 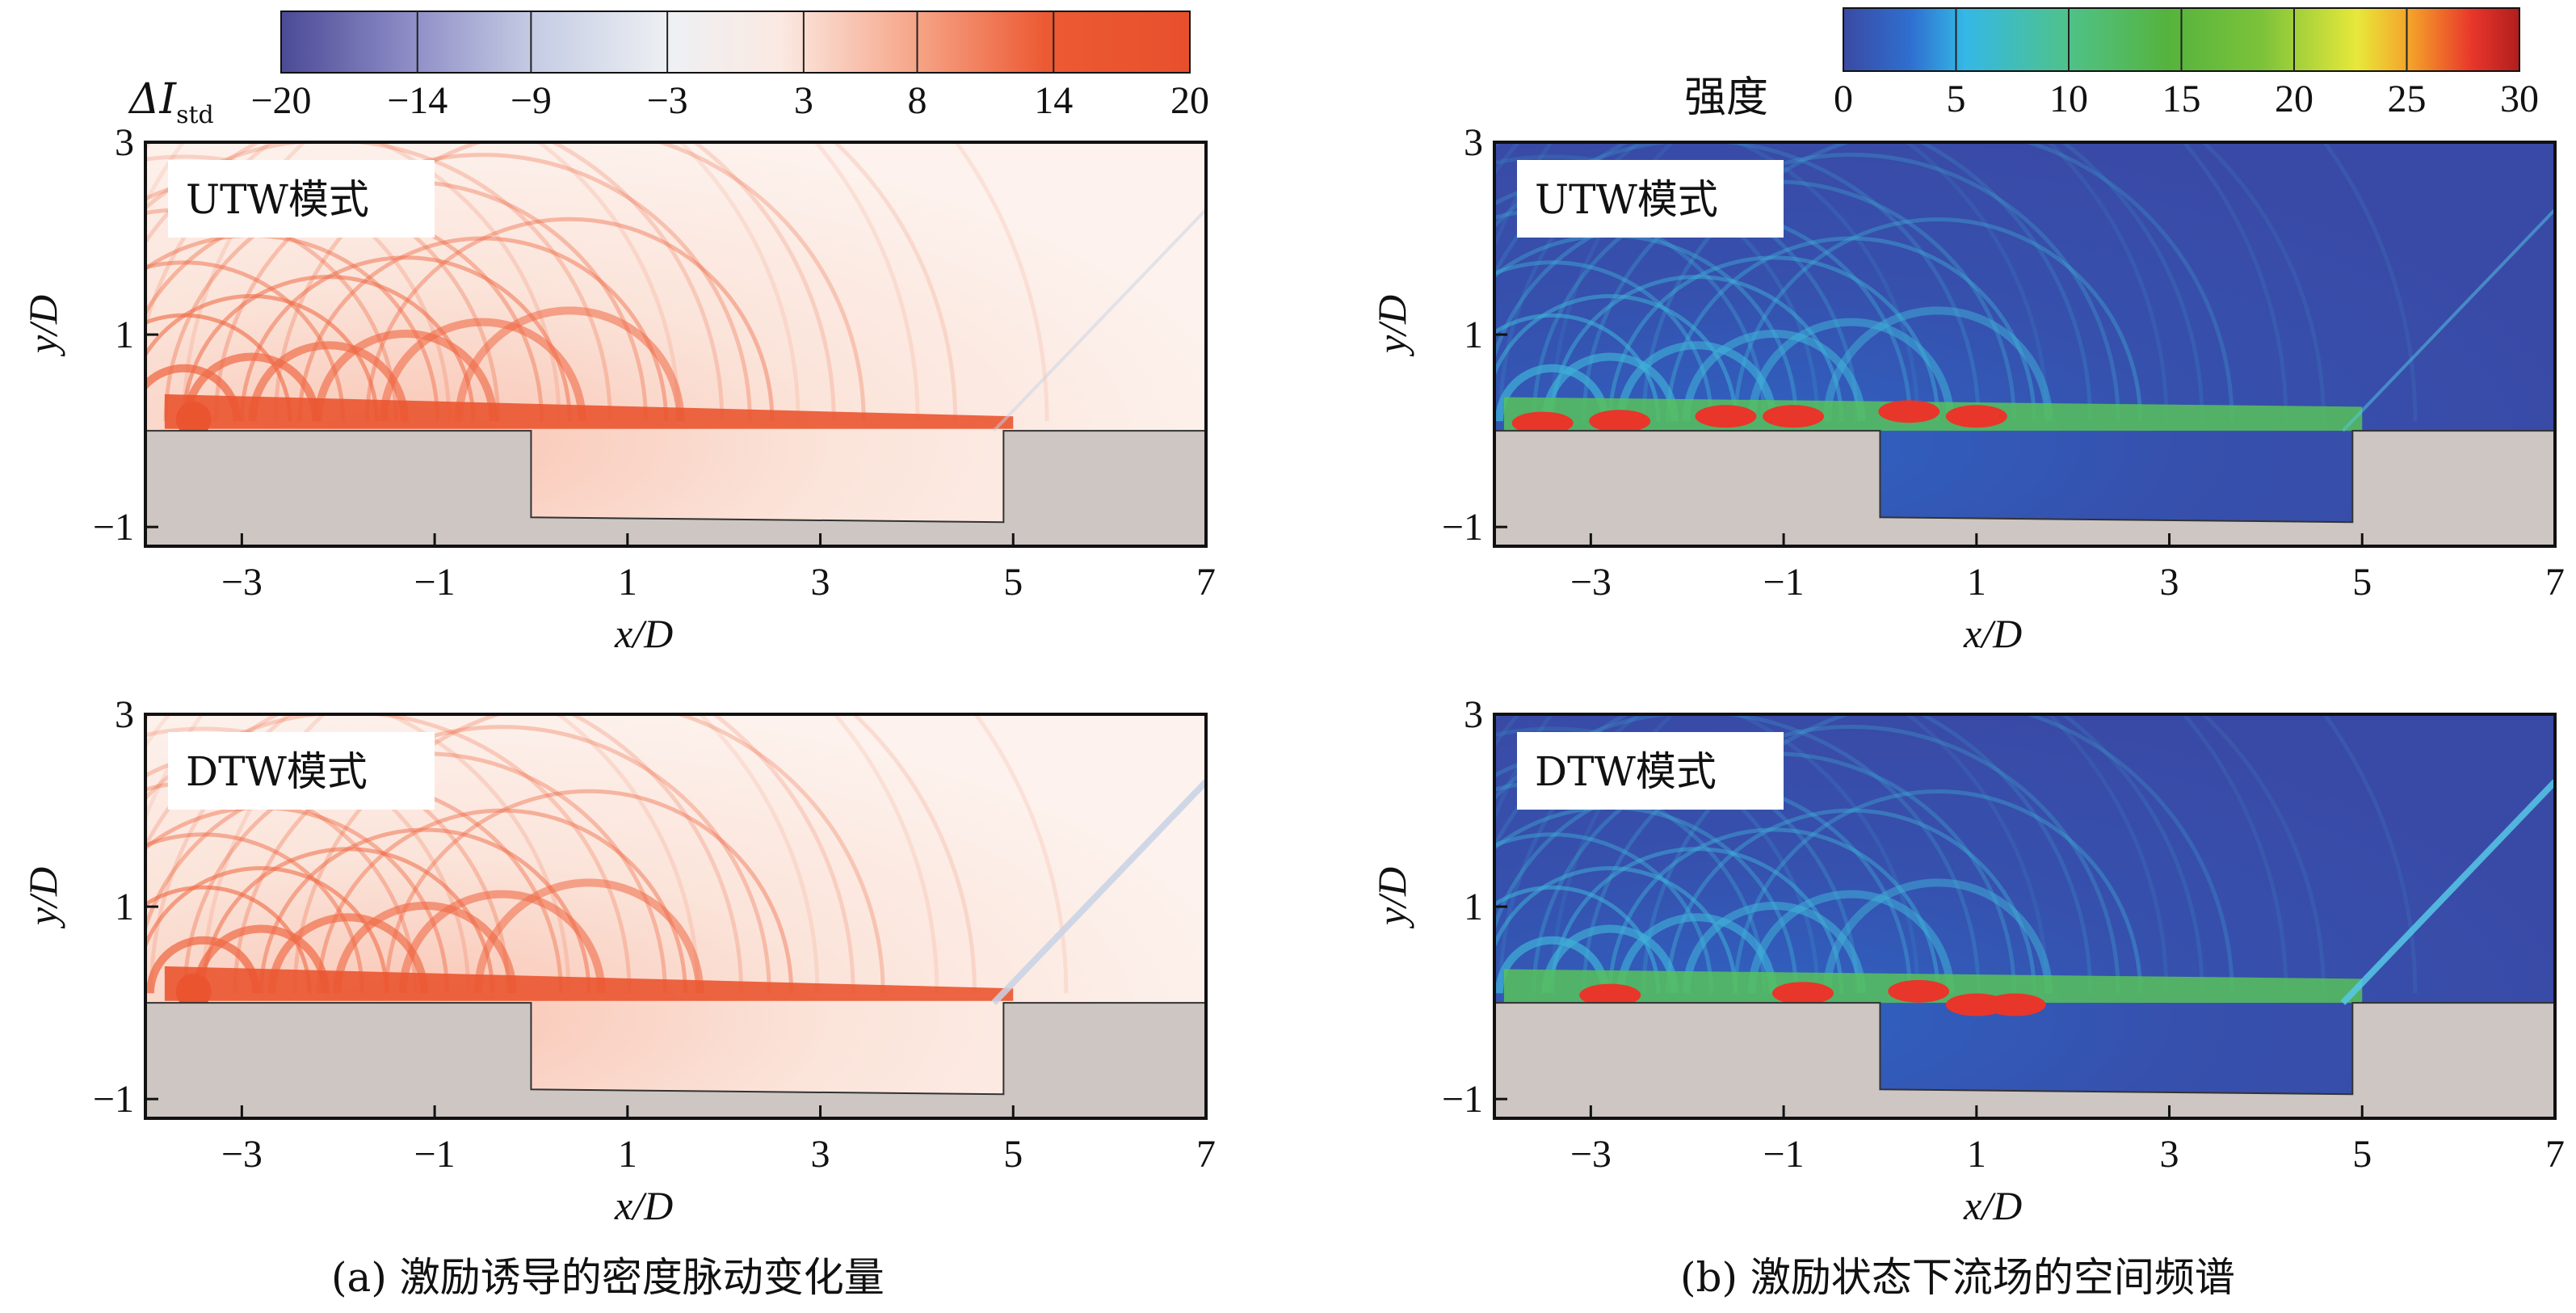 What do you see at coordinates (2181, 99) in the screenshot?
I see `colorbar-b-tick-label: 15` at bounding box center [2181, 99].